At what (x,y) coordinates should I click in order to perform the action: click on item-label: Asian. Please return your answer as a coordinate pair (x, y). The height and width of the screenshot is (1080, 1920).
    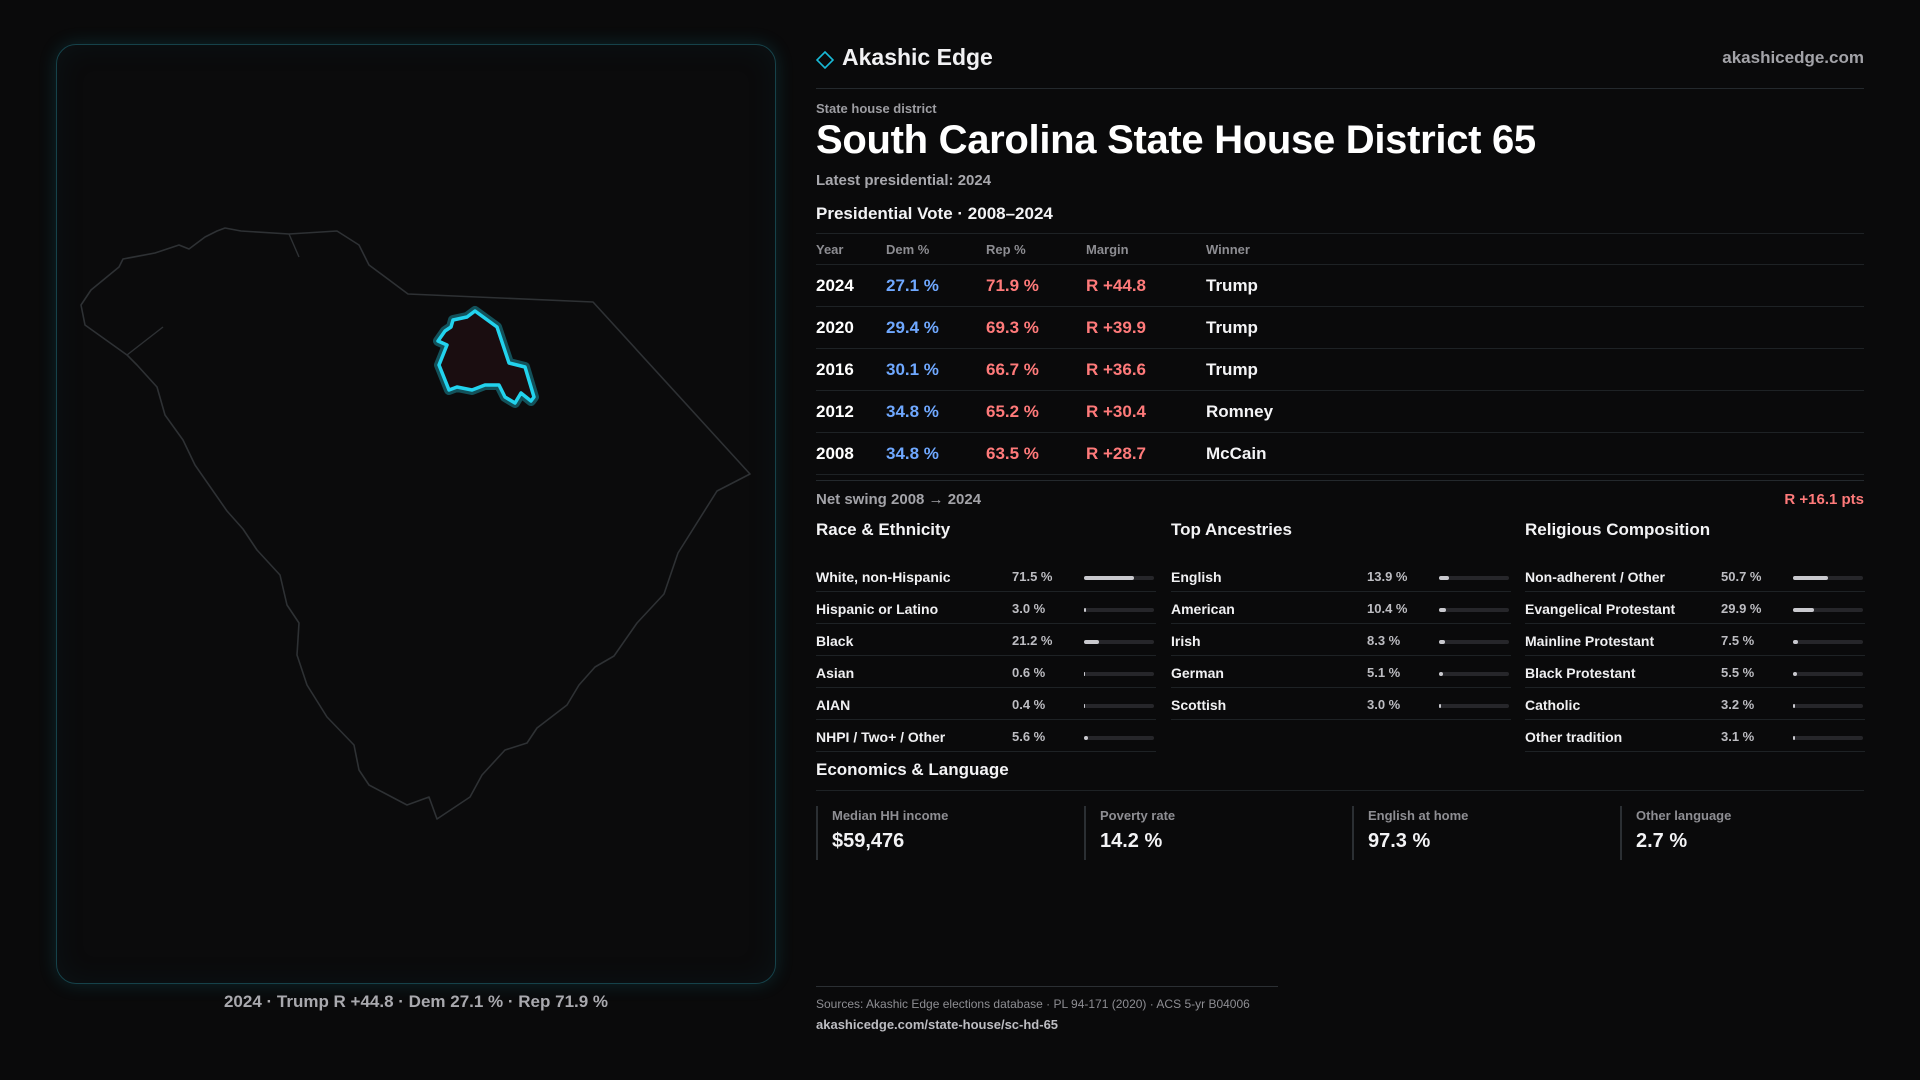
    Looking at the image, I should click on (835, 673).